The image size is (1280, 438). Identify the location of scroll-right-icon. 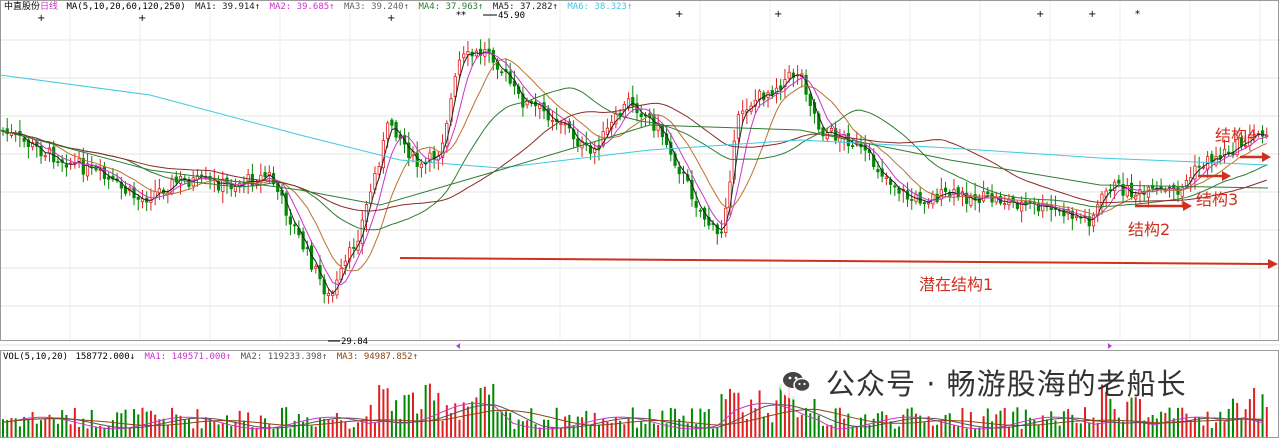
(1110, 346).